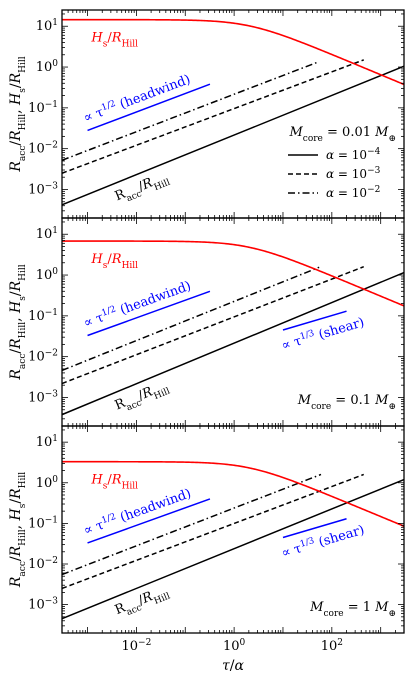 The height and width of the screenshot is (687, 415). I want to click on mcore-label: Mcore = 1 M⊕, so click(352, 609).